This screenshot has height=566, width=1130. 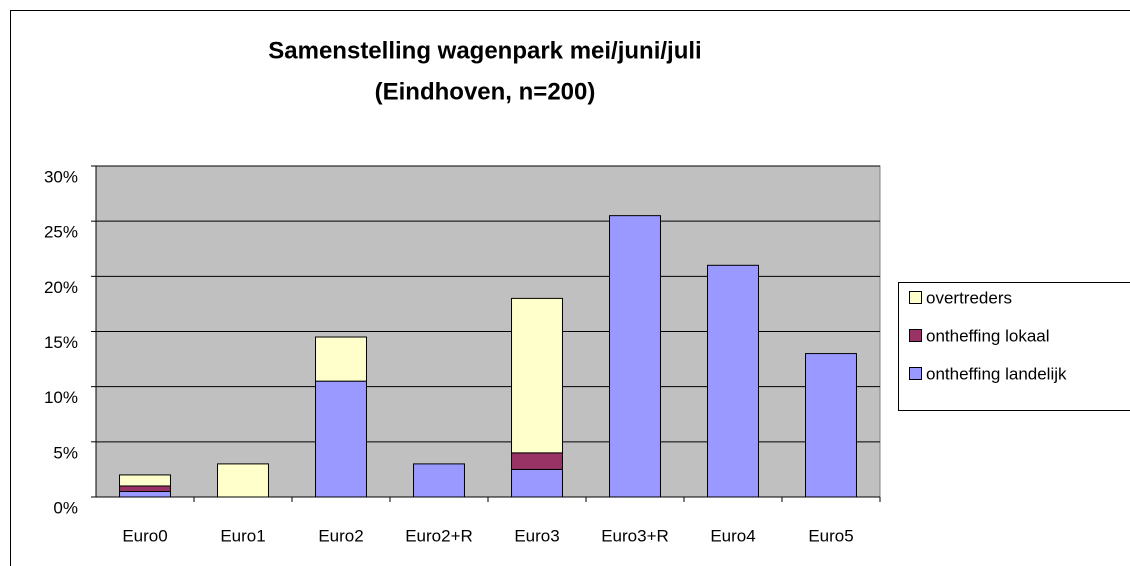 I want to click on y-tick-label: 25%, so click(x=61, y=232).